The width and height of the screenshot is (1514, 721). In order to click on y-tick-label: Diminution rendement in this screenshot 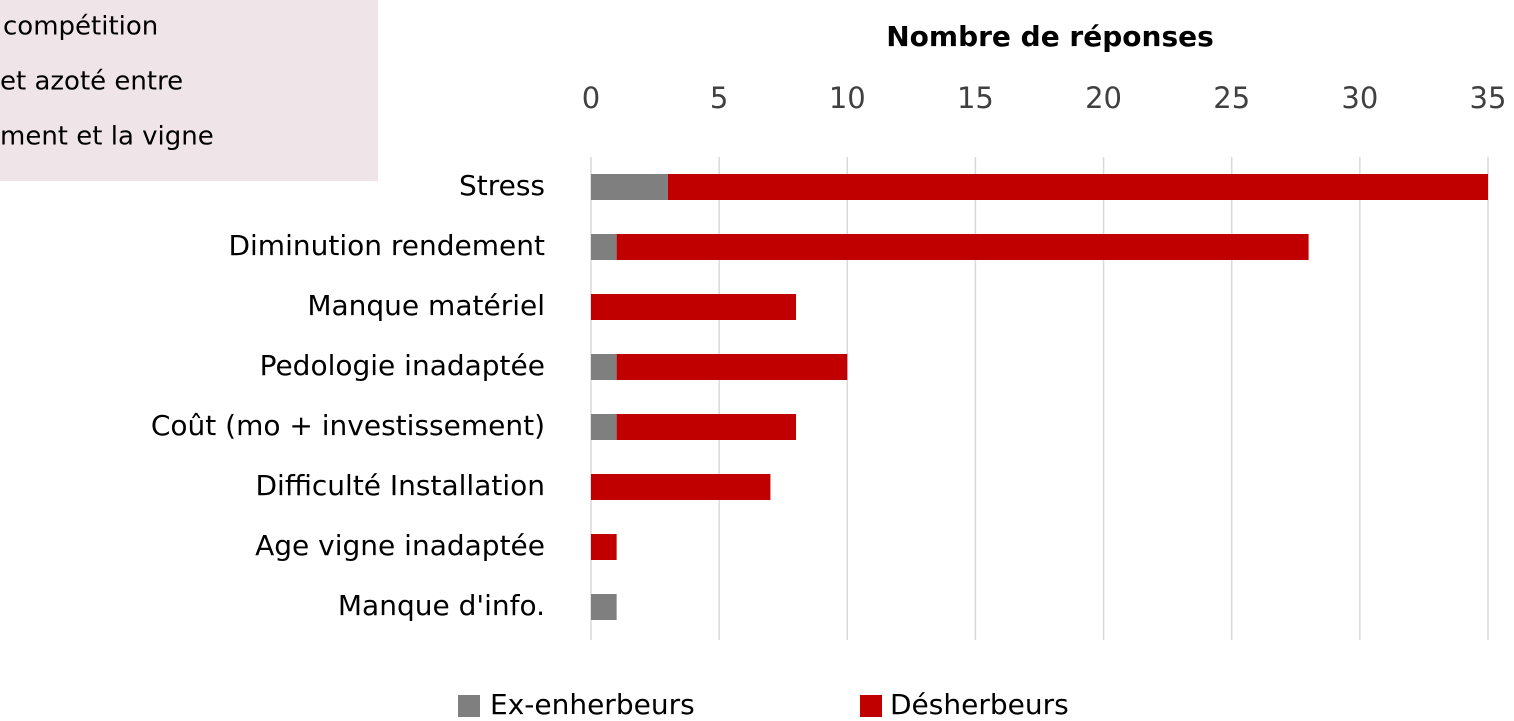, I will do `click(386, 245)`.